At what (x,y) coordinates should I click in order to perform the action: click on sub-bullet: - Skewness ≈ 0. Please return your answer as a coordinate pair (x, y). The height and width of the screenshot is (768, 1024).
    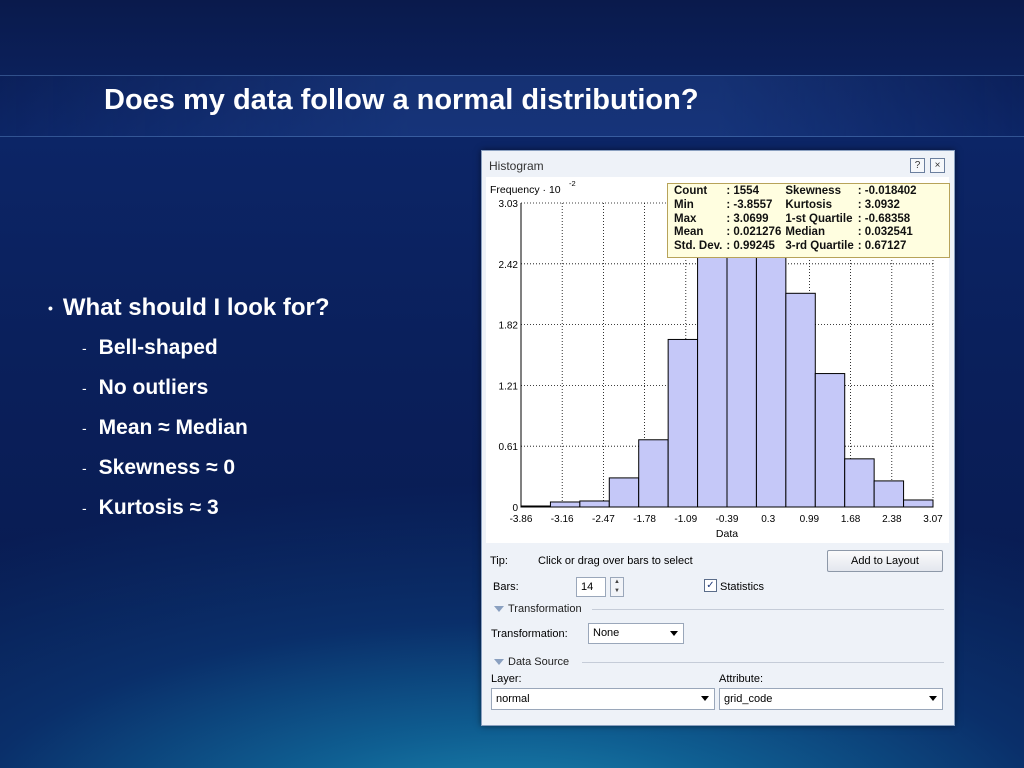
    Looking at the image, I should click on (206, 468).